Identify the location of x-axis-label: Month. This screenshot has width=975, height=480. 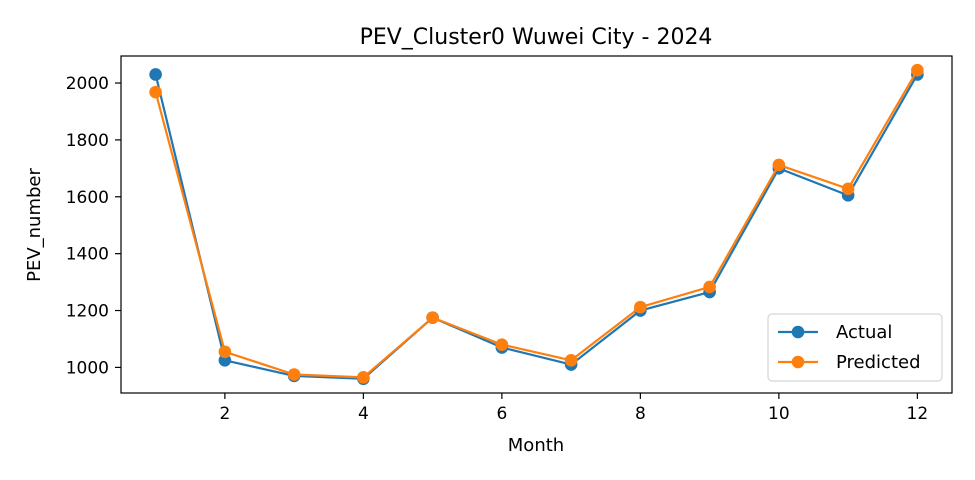
(536, 445).